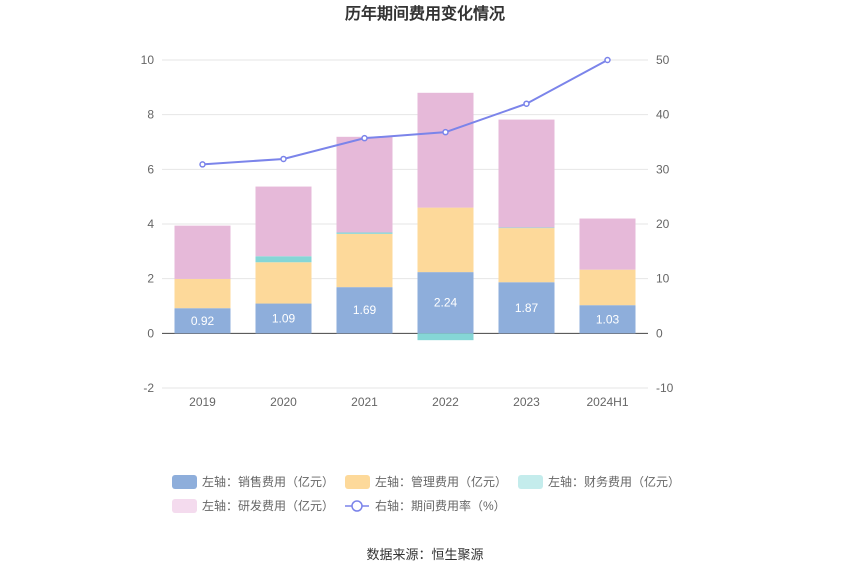 This screenshot has height=575, width=850. I want to click on bar-0-2019, so click(202, 321).